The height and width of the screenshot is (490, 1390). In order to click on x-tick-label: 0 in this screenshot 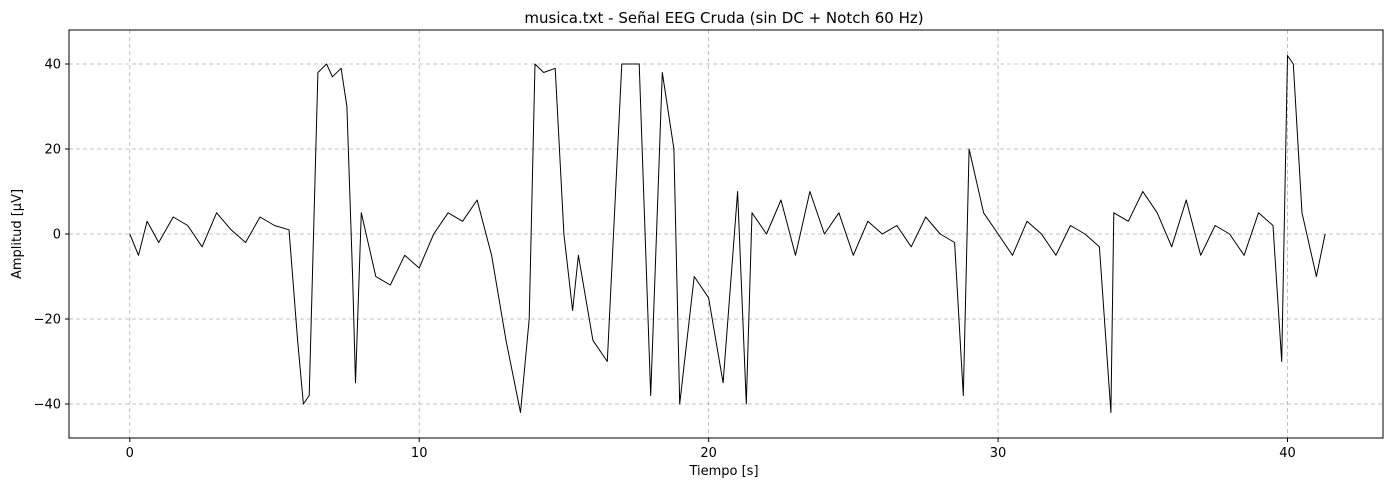, I will do `click(130, 453)`.